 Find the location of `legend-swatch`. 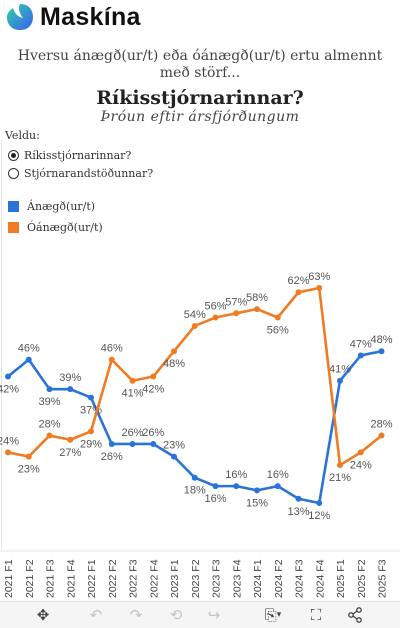

legend-swatch is located at coordinates (13, 206).